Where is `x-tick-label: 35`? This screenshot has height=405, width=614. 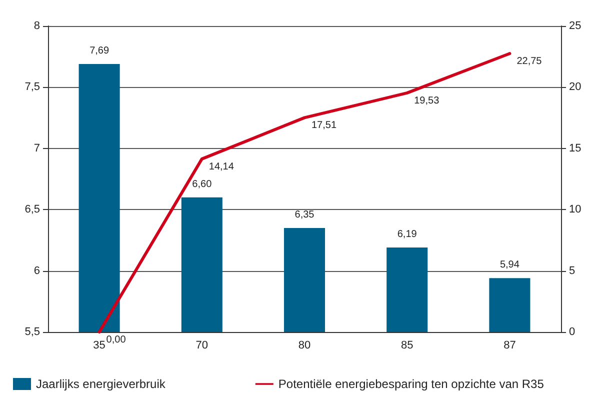
x-tick-label: 35 is located at coordinates (99, 346).